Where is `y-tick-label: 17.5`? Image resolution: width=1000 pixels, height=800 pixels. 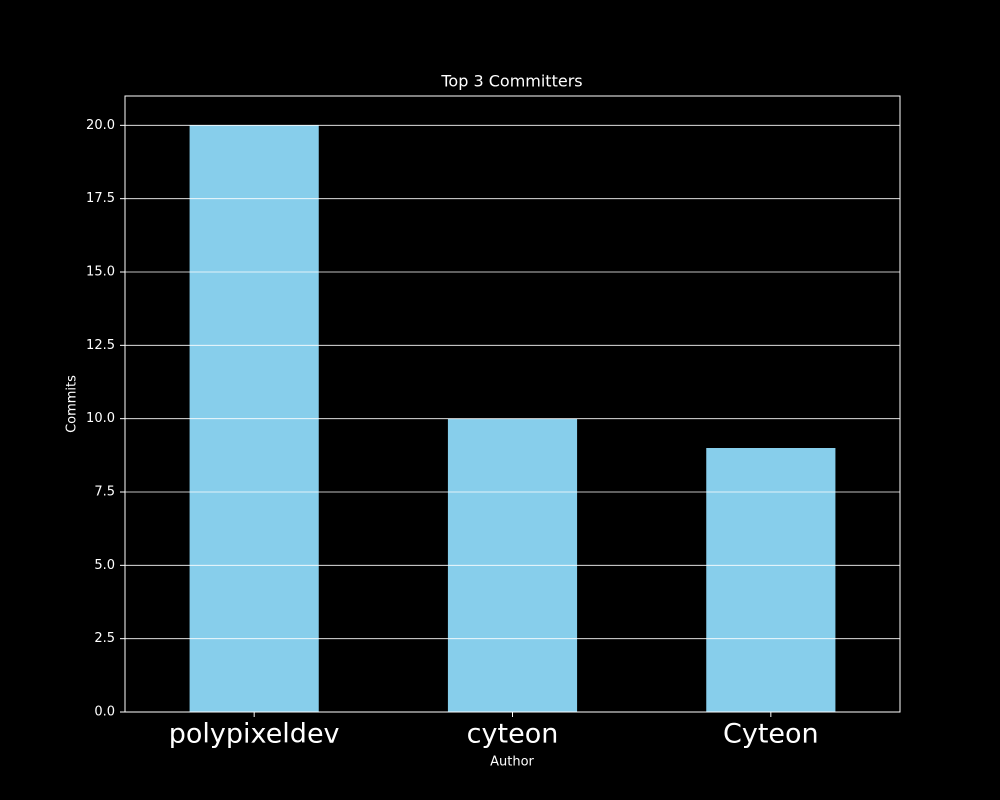
y-tick-label: 17.5 is located at coordinates (100, 198).